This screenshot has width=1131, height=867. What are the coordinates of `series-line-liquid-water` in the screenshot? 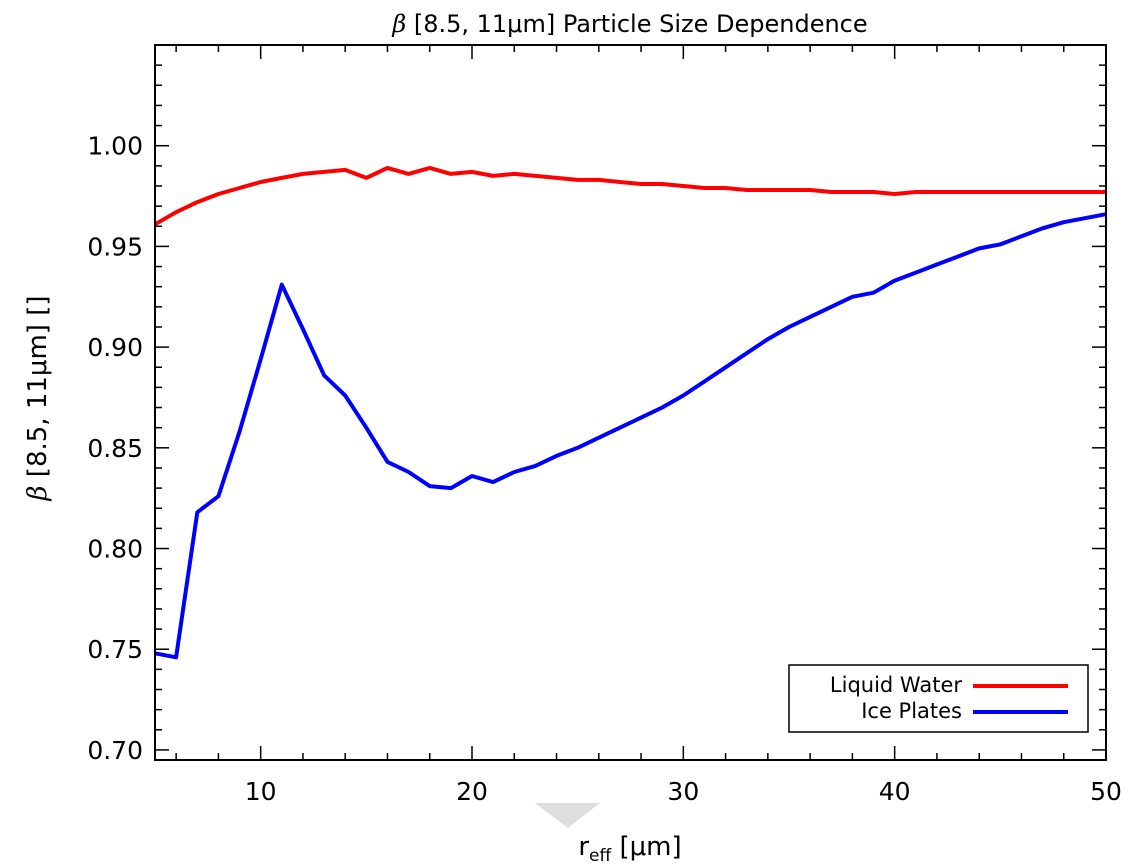 It's located at (630, 196).